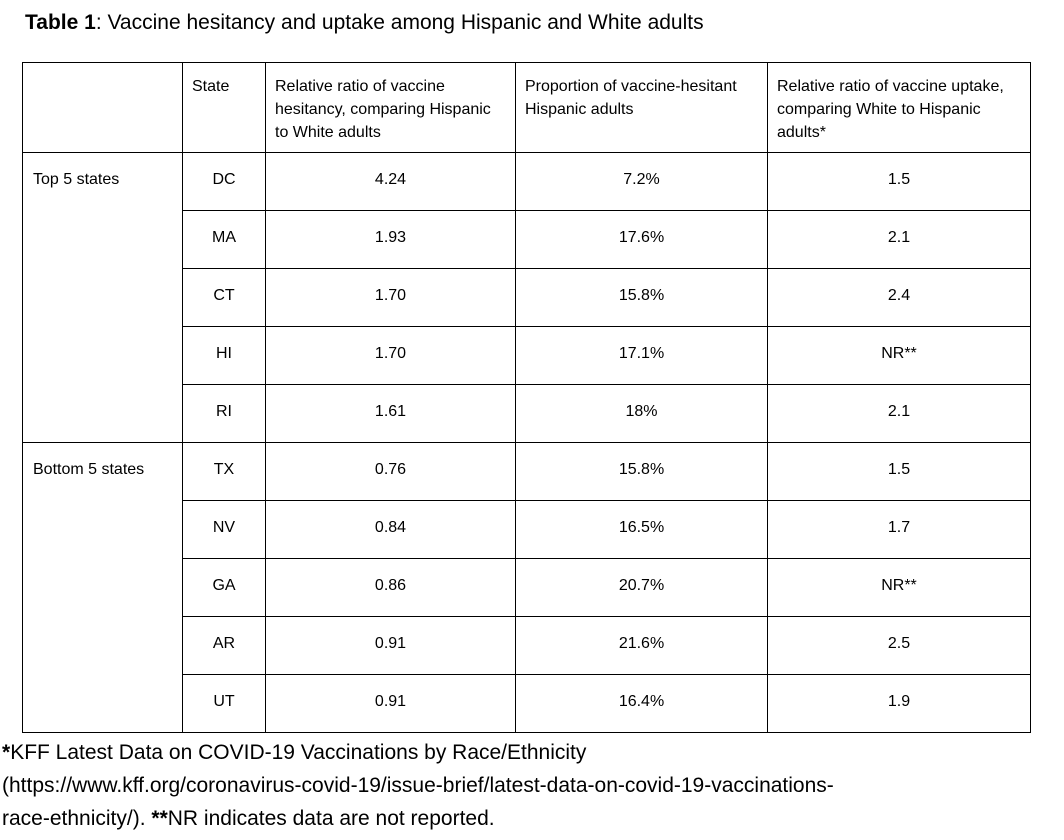  I want to click on row-group-label: Top 5 states, so click(102, 297).